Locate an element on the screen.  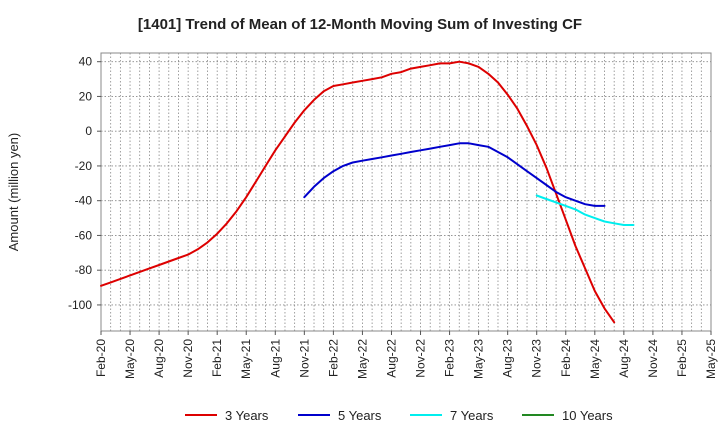
y-tick-label: -60 is located at coordinates (84, 235).